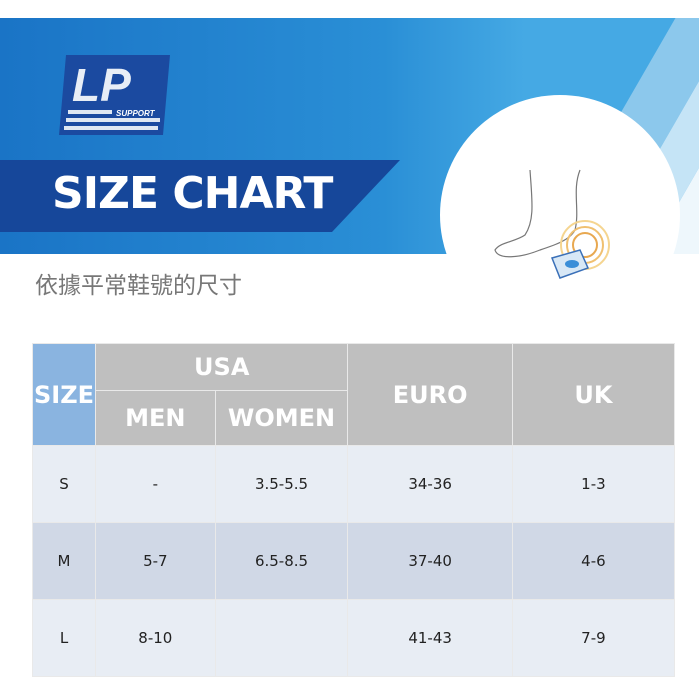  Describe the element at coordinates (222, 367) in the screenshot. I see `header-usa: USA` at that location.